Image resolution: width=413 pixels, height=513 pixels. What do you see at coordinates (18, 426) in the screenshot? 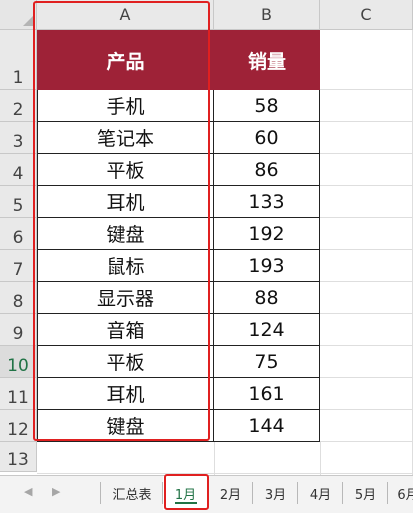
I see `row-header-12: 12` at bounding box center [18, 426].